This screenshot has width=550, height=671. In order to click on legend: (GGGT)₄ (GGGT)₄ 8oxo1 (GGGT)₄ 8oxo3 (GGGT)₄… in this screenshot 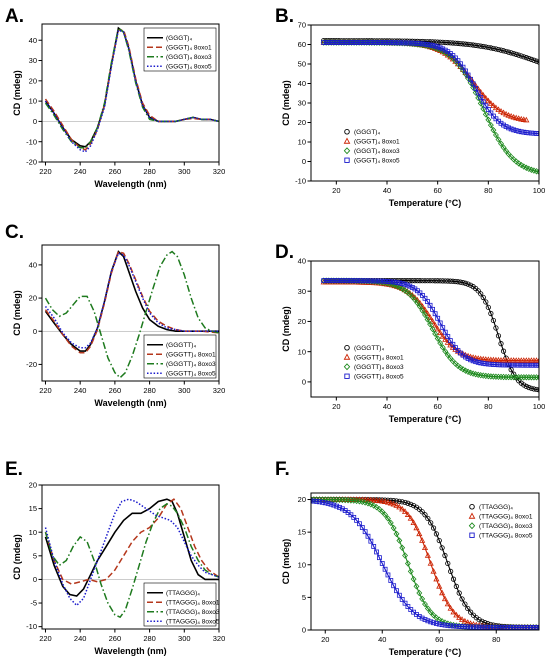, I will do `click(180, 49)`.